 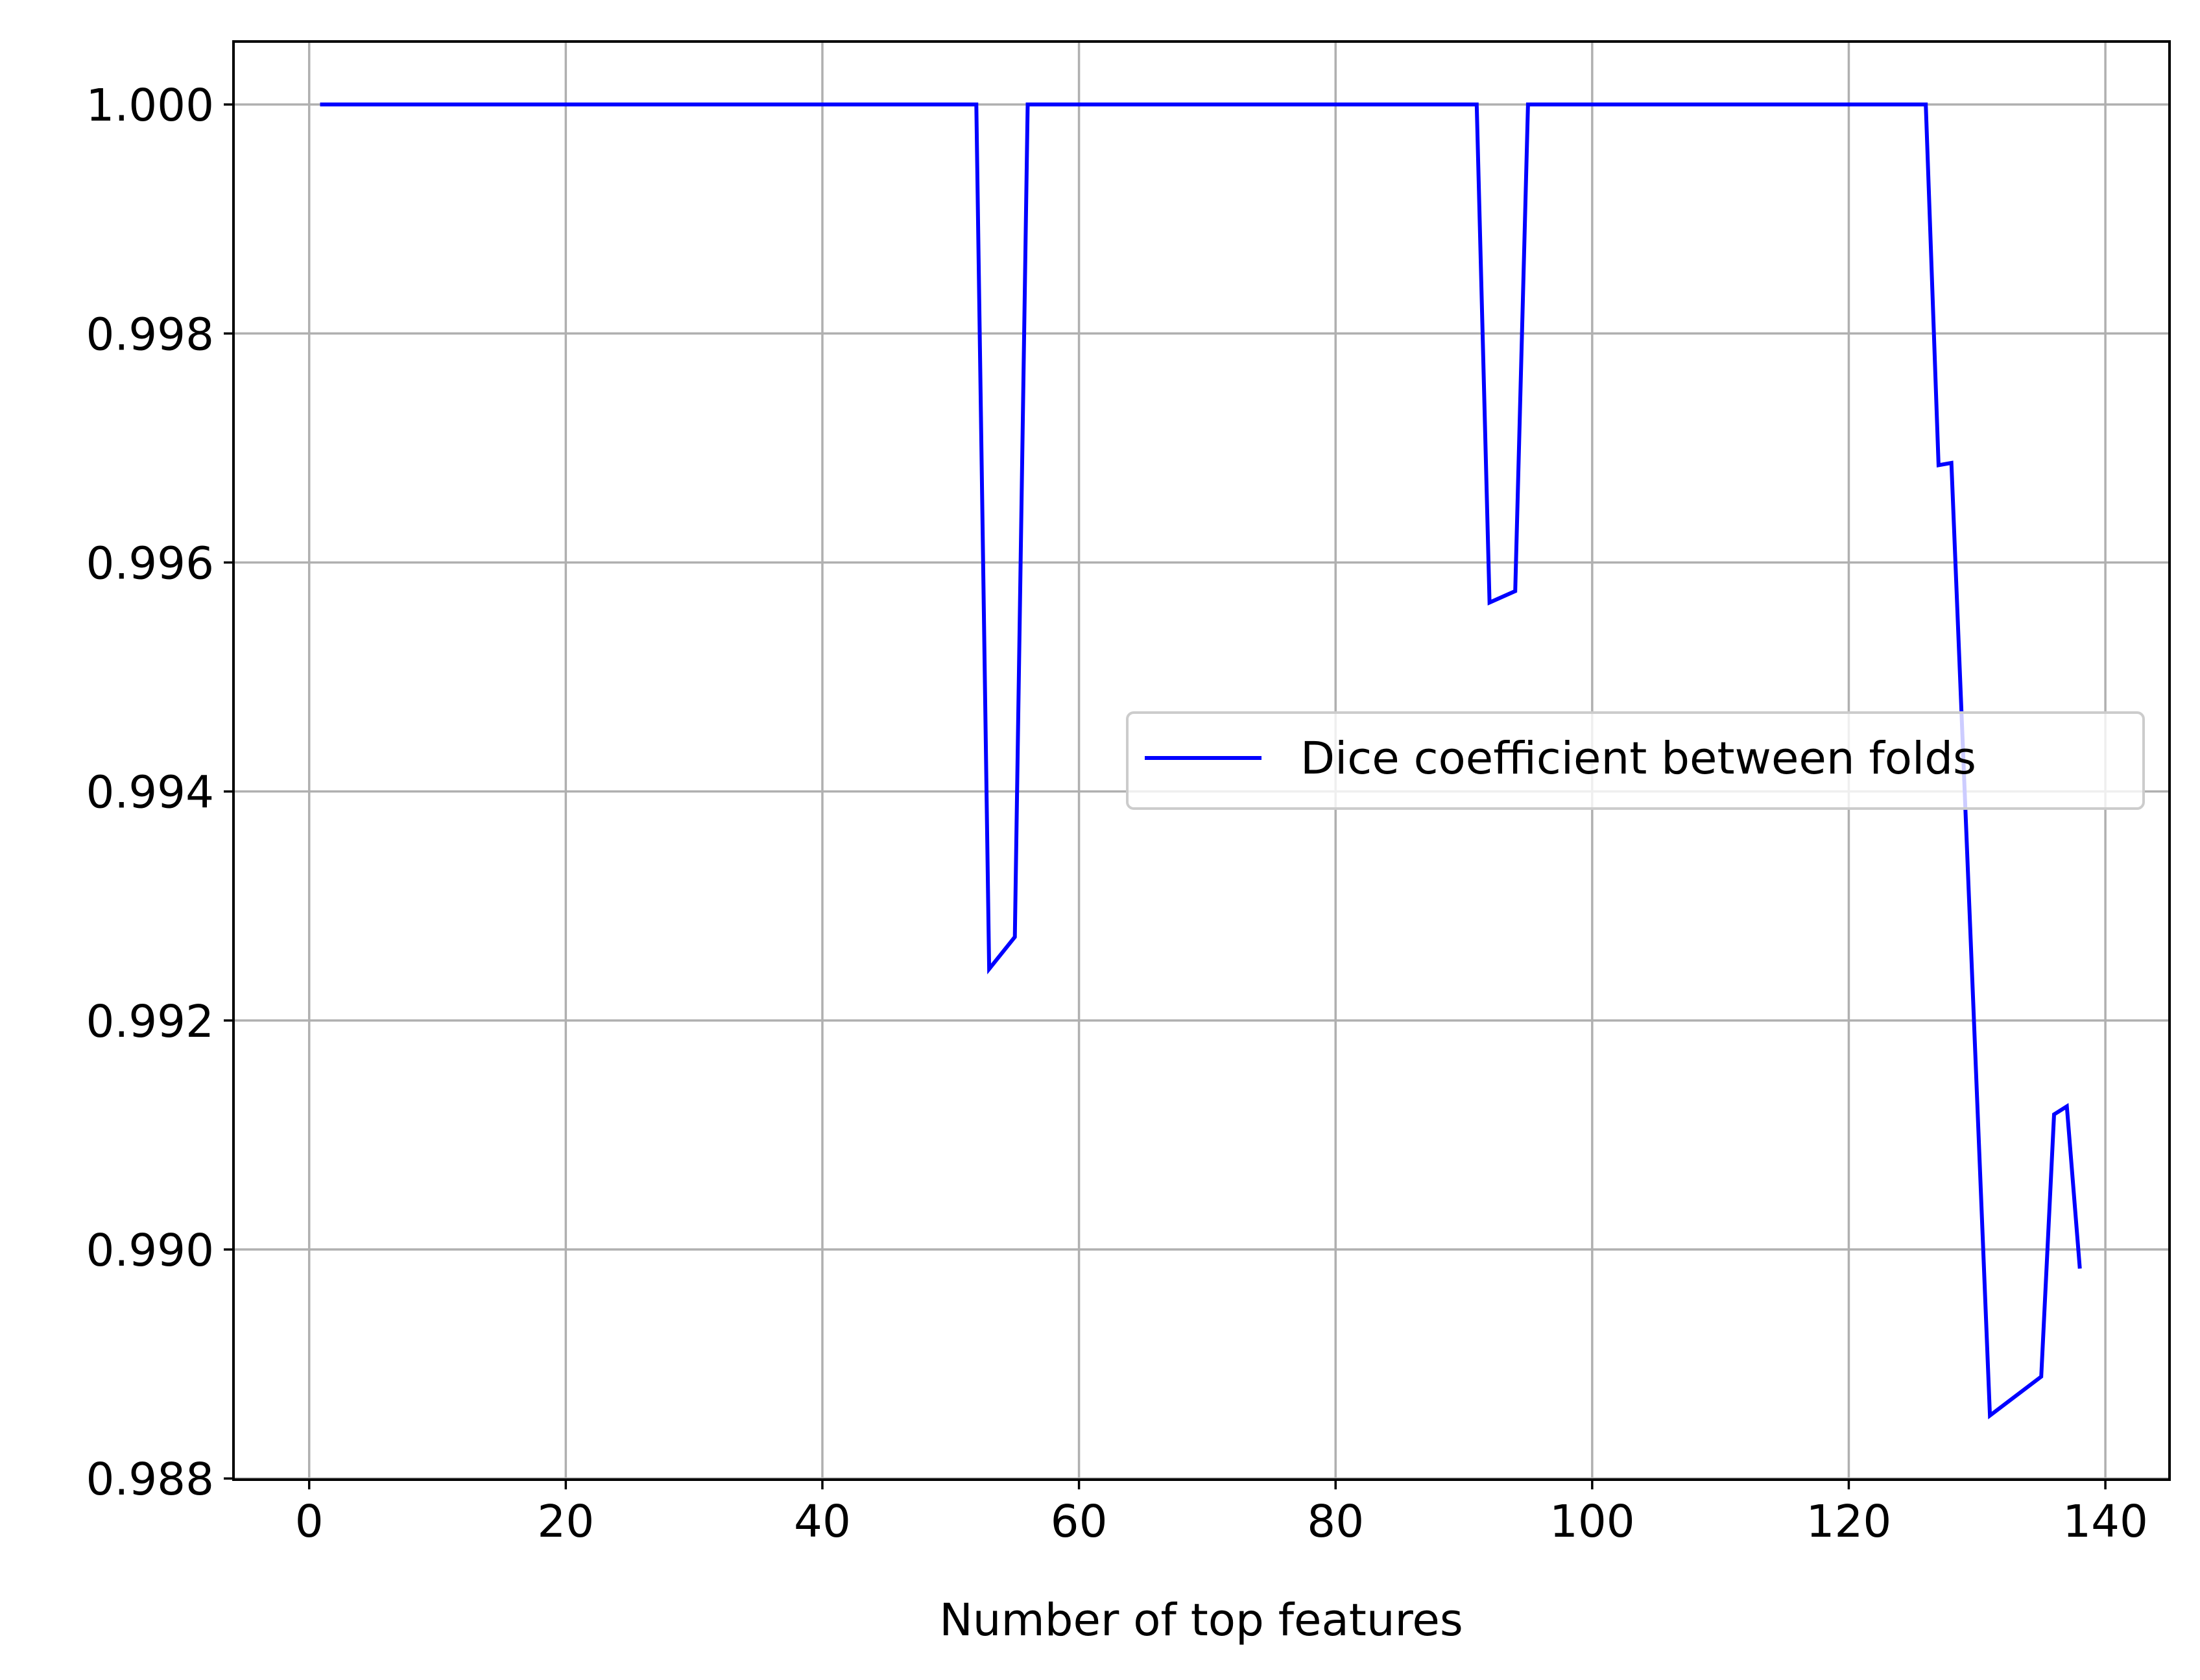 What do you see at coordinates (1335, 1522) in the screenshot?
I see `x-tick-label: 80` at bounding box center [1335, 1522].